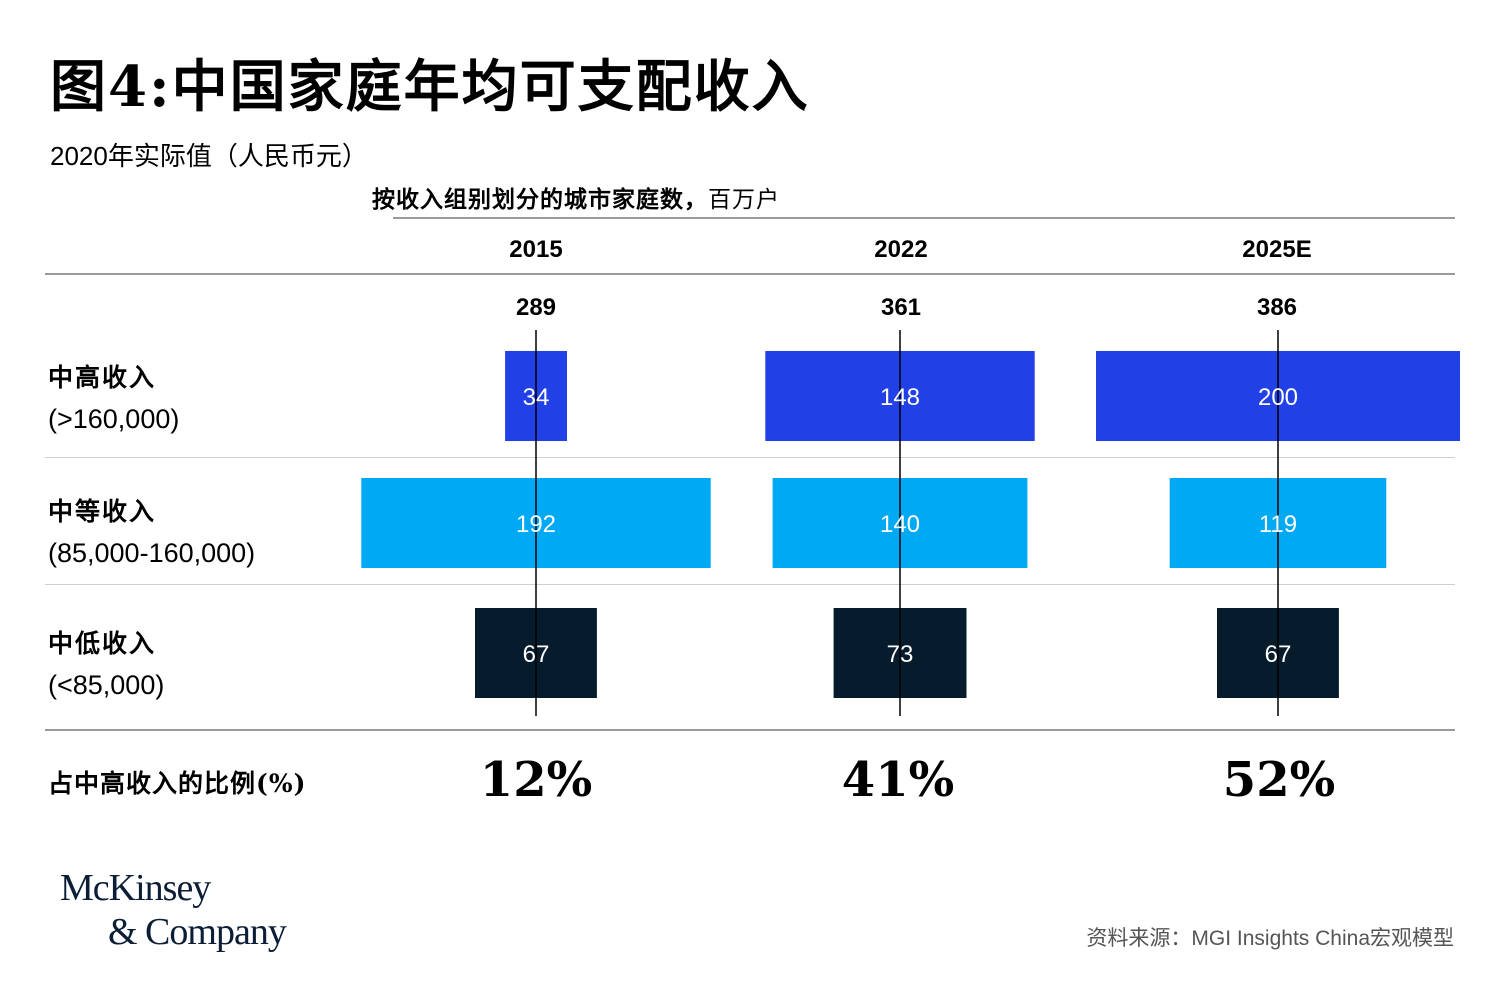  Describe the element at coordinates (536, 307) in the screenshot. I see `total-2015: 289` at that location.